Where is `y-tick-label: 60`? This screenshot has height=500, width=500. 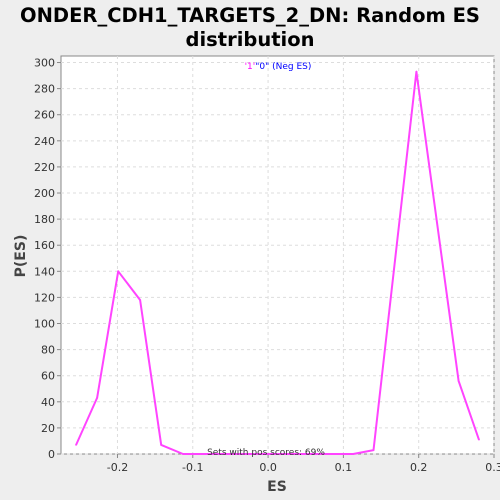 y-tick-label: 60 is located at coordinates (48, 376).